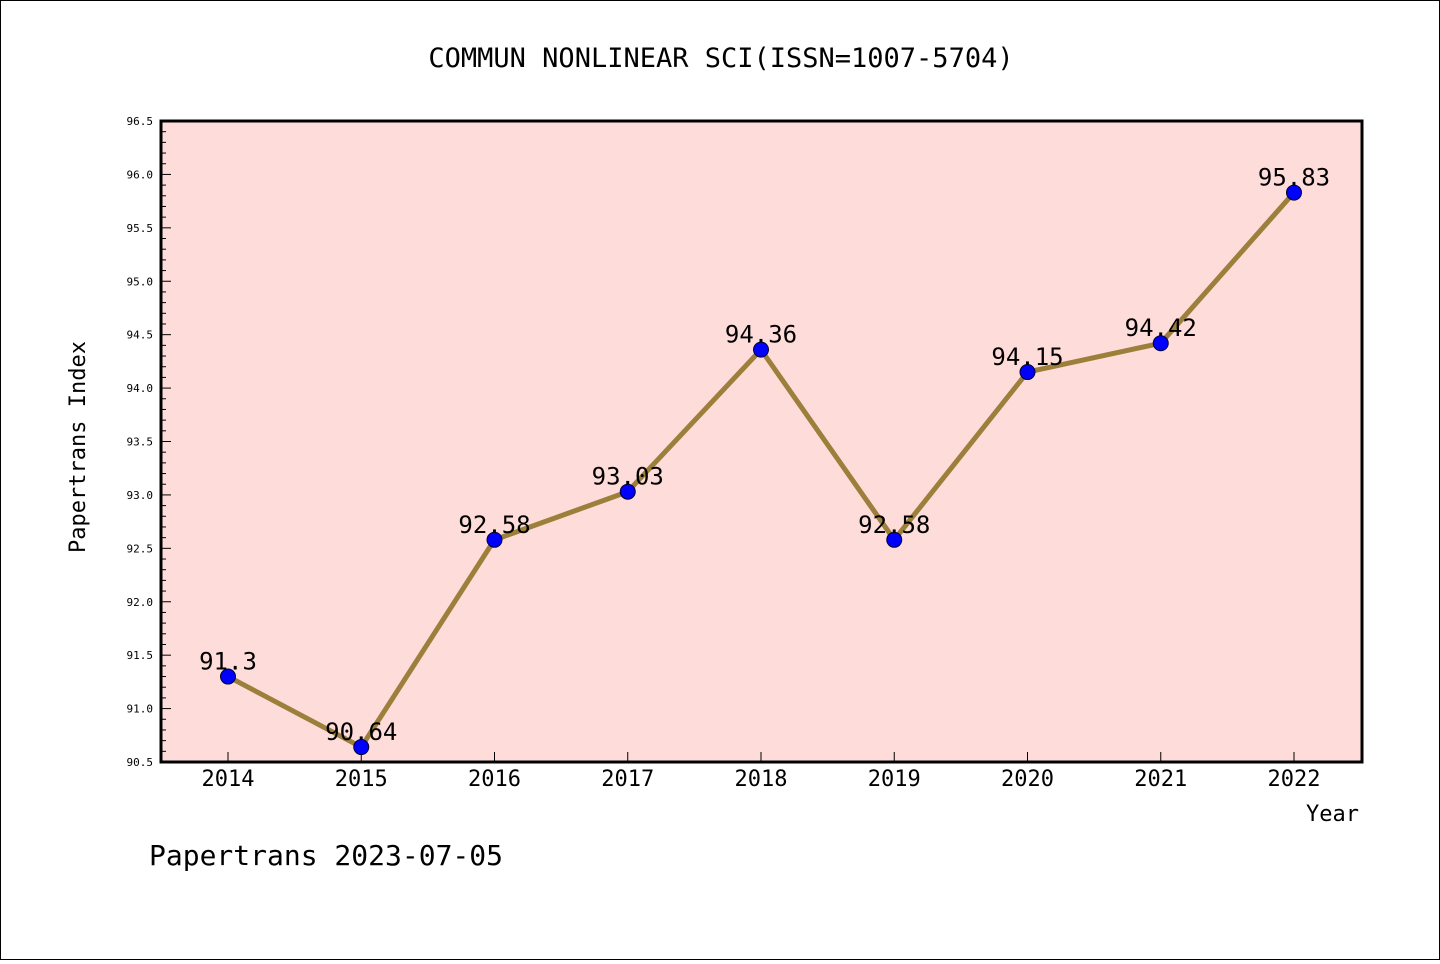 The image size is (1440, 964). I want to click on data-label: 91.3, so click(228, 662).